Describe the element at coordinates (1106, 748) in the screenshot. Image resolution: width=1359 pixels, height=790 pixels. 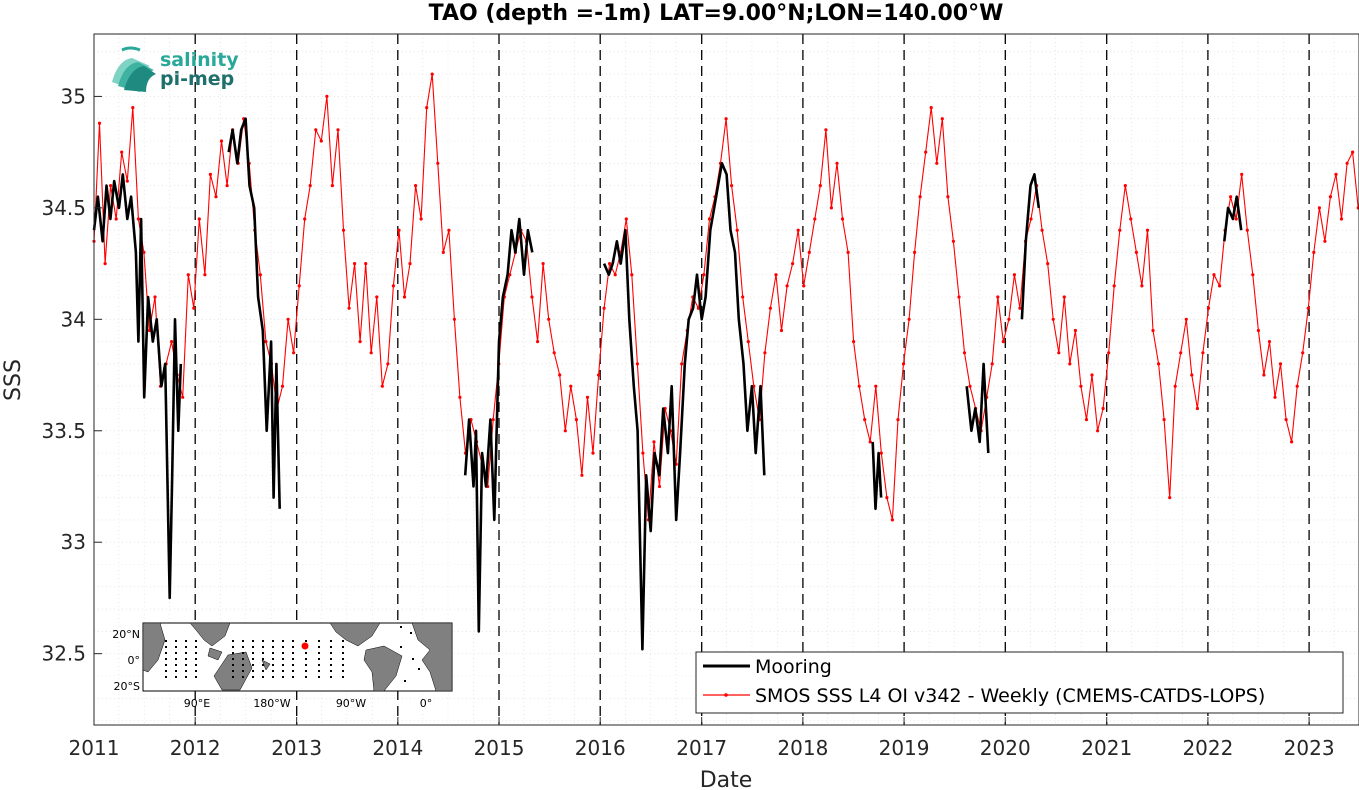
I see `x-tick-label: 2021` at that location.